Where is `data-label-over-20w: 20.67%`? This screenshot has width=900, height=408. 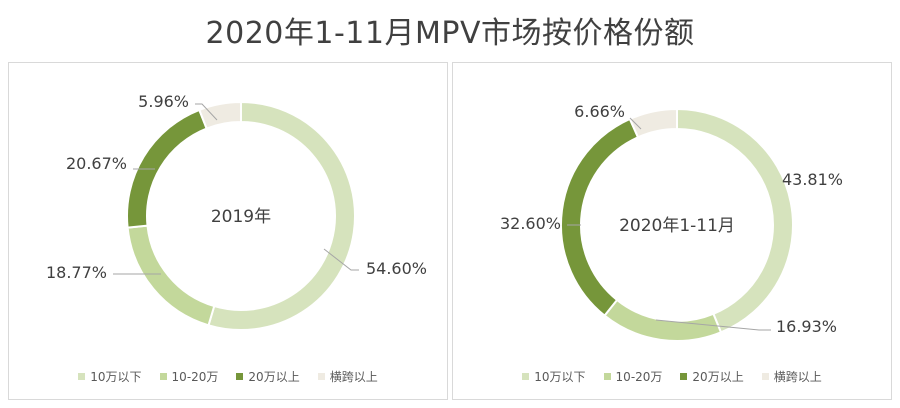
data-label-over-20w: 20.67% is located at coordinates (96, 163).